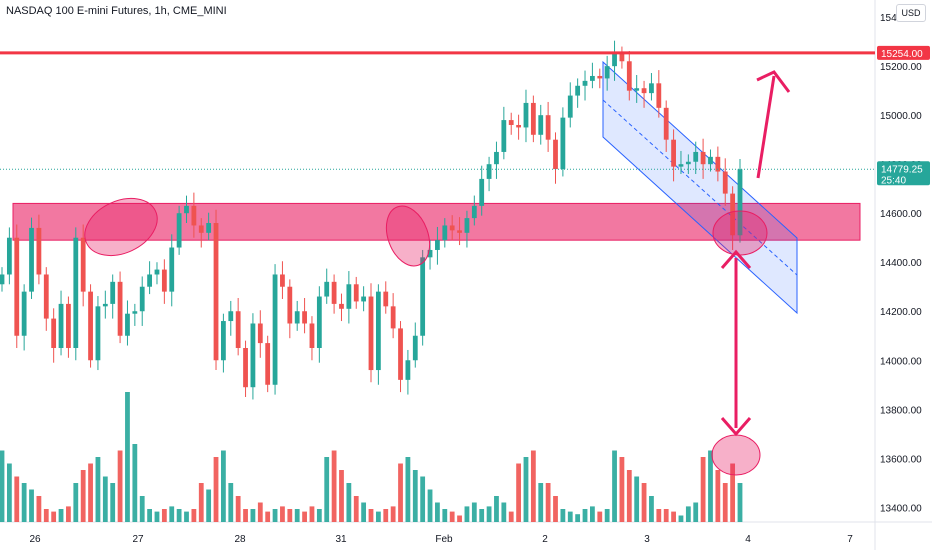  What do you see at coordinates (901, 263) in the screenshot?
I see `y-tick-label: 14400.00` at bounding box center [901, 263].